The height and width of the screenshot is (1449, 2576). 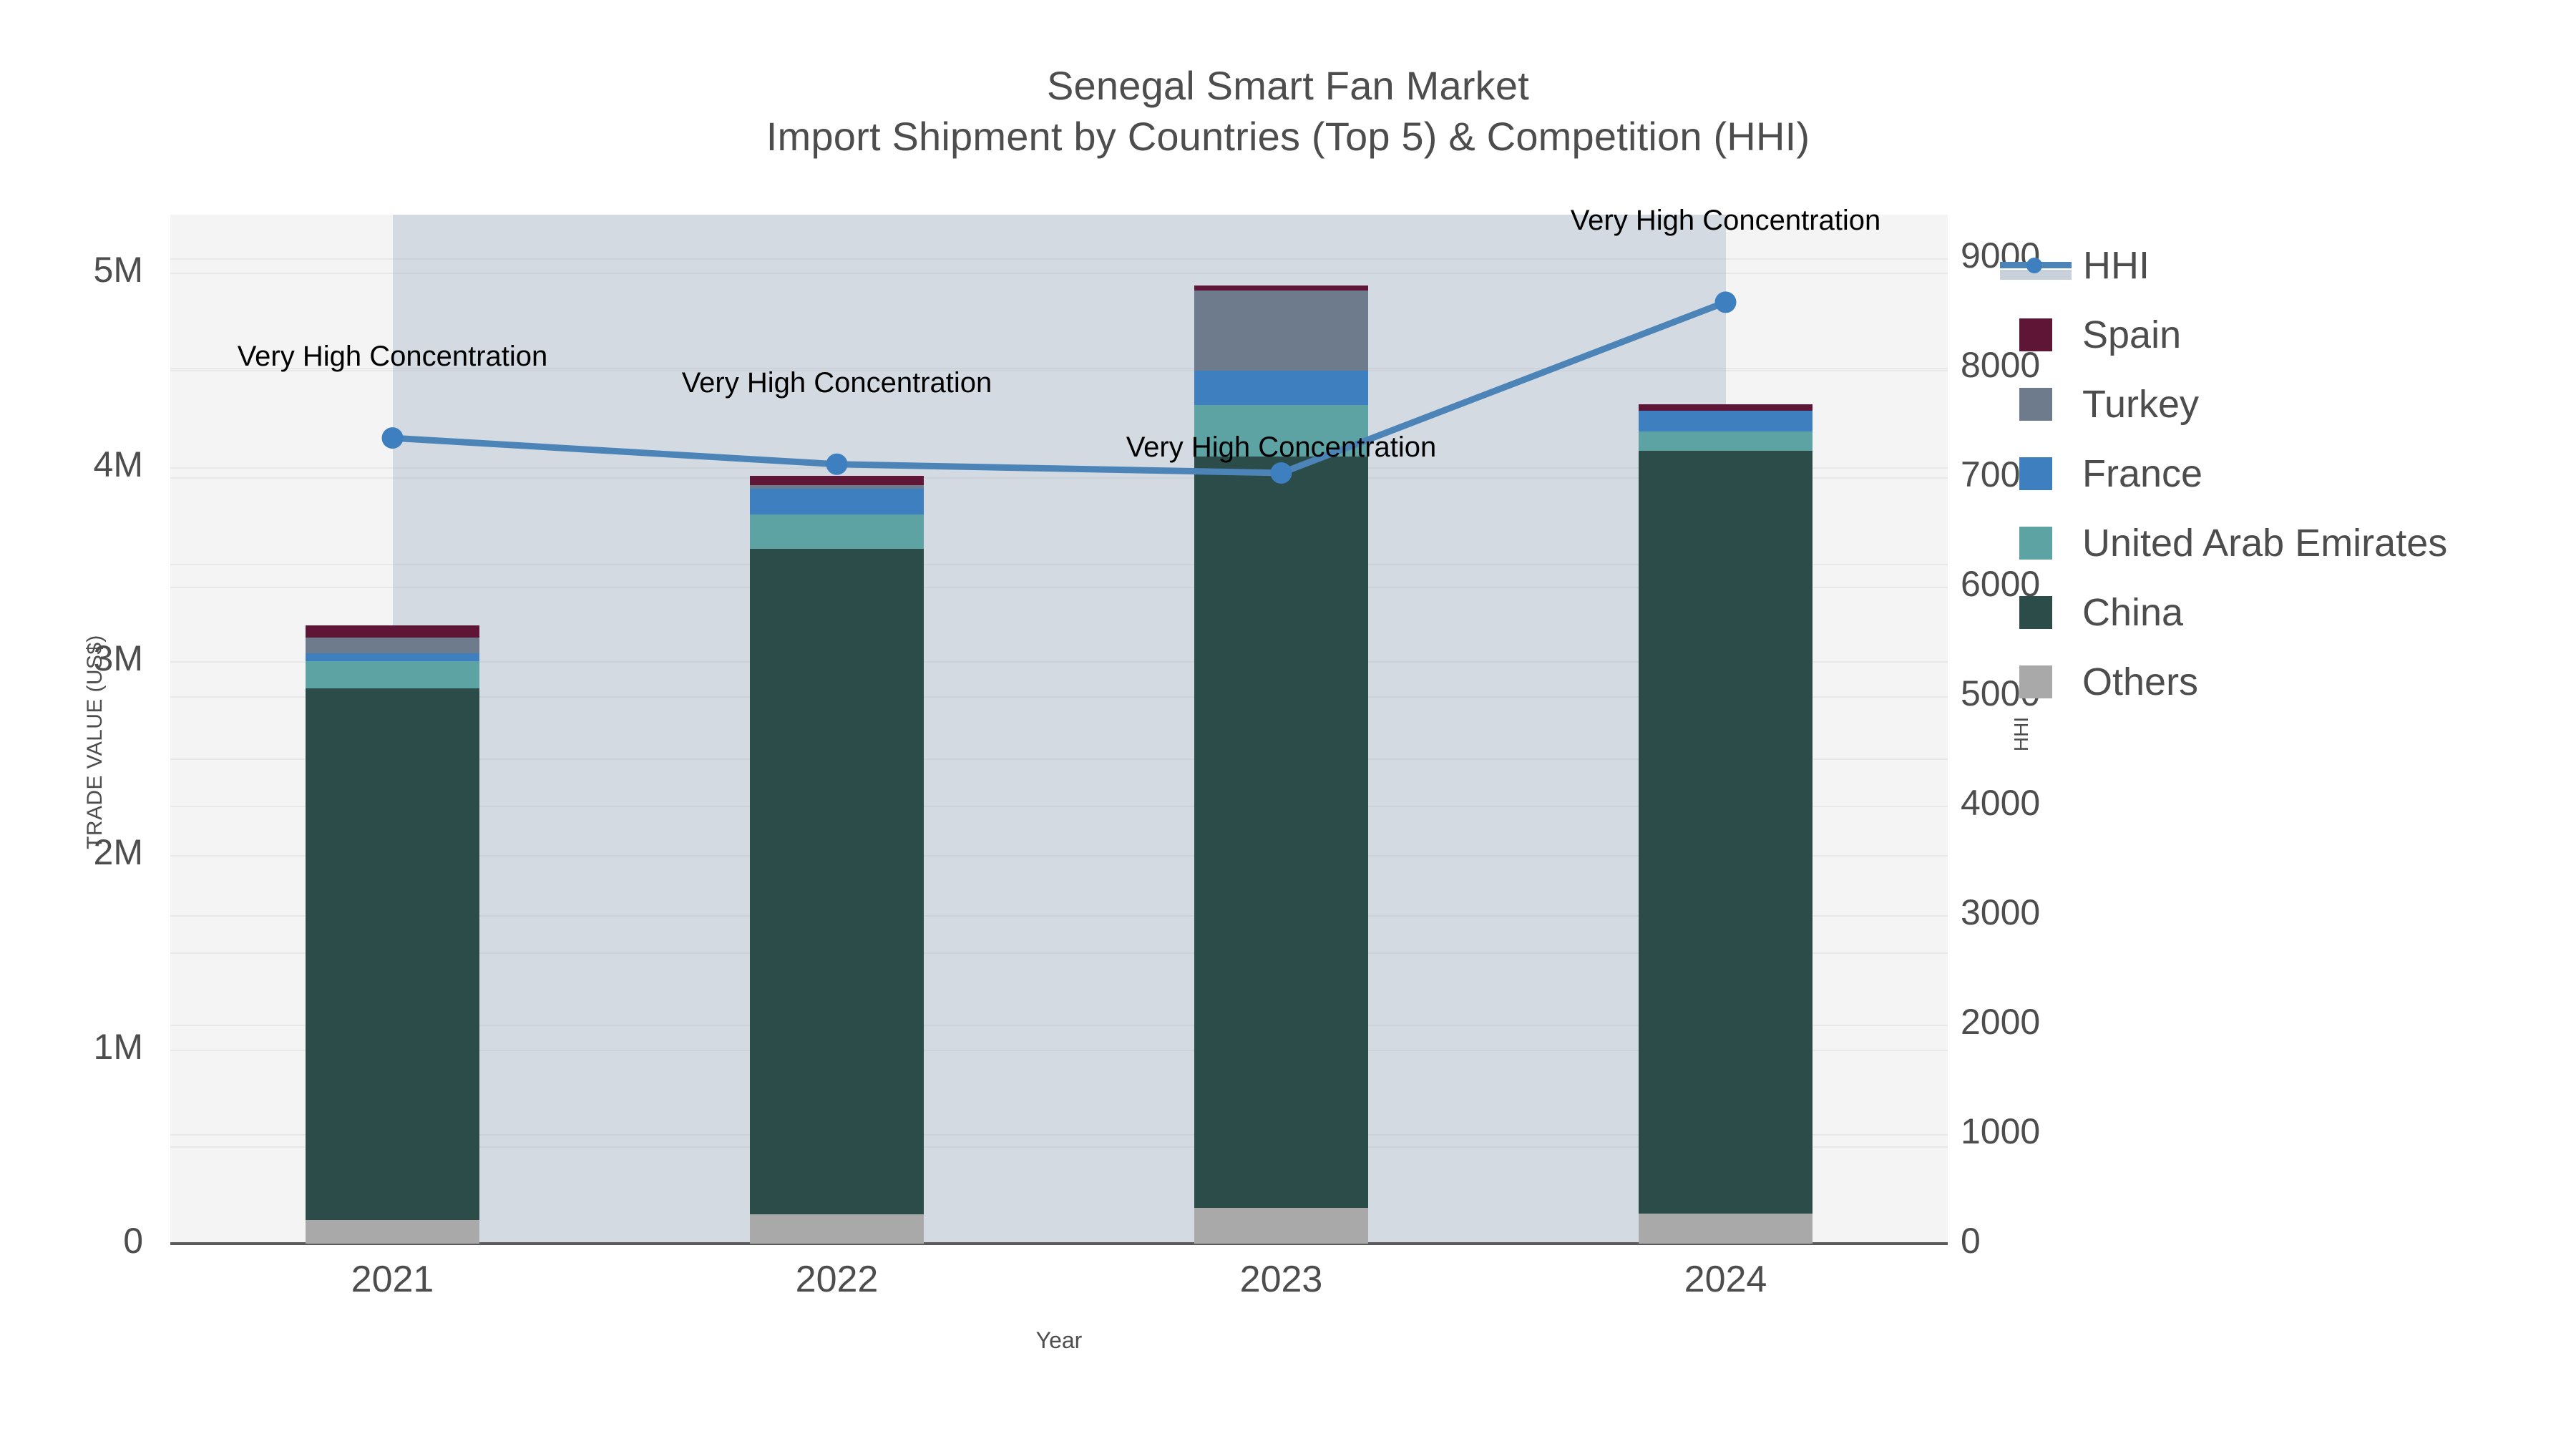 I want to click on x-axis-tick-label-2021: 2021, so click(x=392, y=1279).